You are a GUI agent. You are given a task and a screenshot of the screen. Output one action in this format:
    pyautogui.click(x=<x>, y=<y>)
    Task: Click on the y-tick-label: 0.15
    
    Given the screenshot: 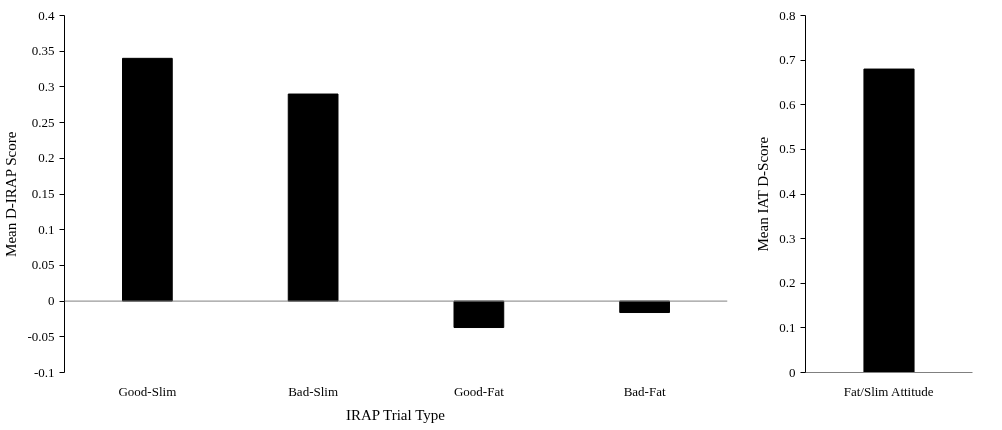 What is the action you would take?
    pyautogui.click(x=43, y=193)
    